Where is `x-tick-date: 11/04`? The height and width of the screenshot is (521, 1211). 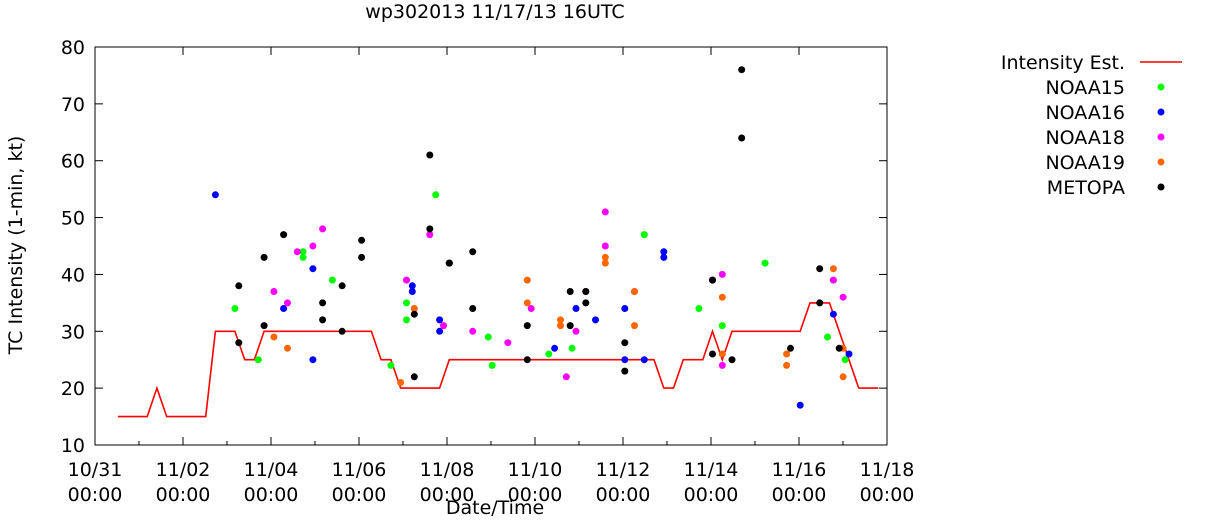
x-tick-date: 11/04 is located at coordinates (271, 470).